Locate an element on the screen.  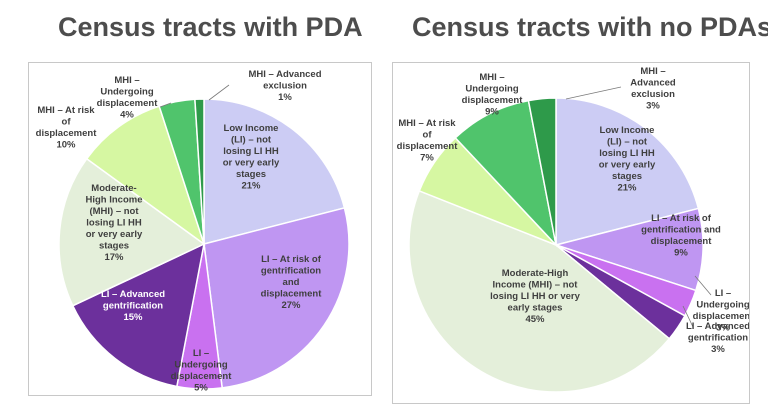
pie-slice-pda-li-at-risk-of-gentrification-and-displacement is located at coordinates (276, 298).